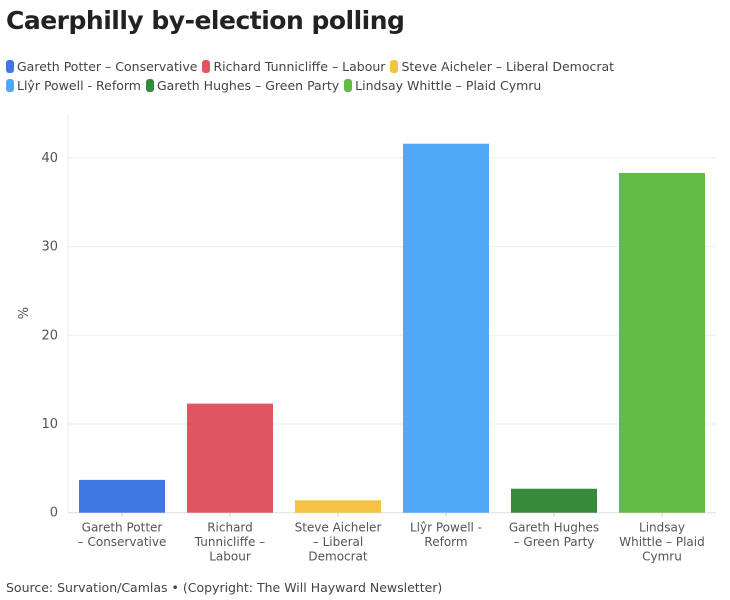 The width and height of the screenshot is (730, 600). I want to click on y-tick-label: 40, so click(49, 158).